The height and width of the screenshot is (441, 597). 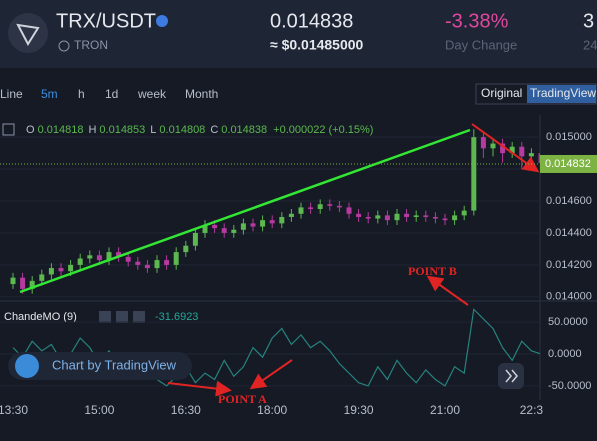 What do you see at coordinates (242, 399) in the screenshot?
I see `point-a: POINT A` at bounding box center [242, 399].